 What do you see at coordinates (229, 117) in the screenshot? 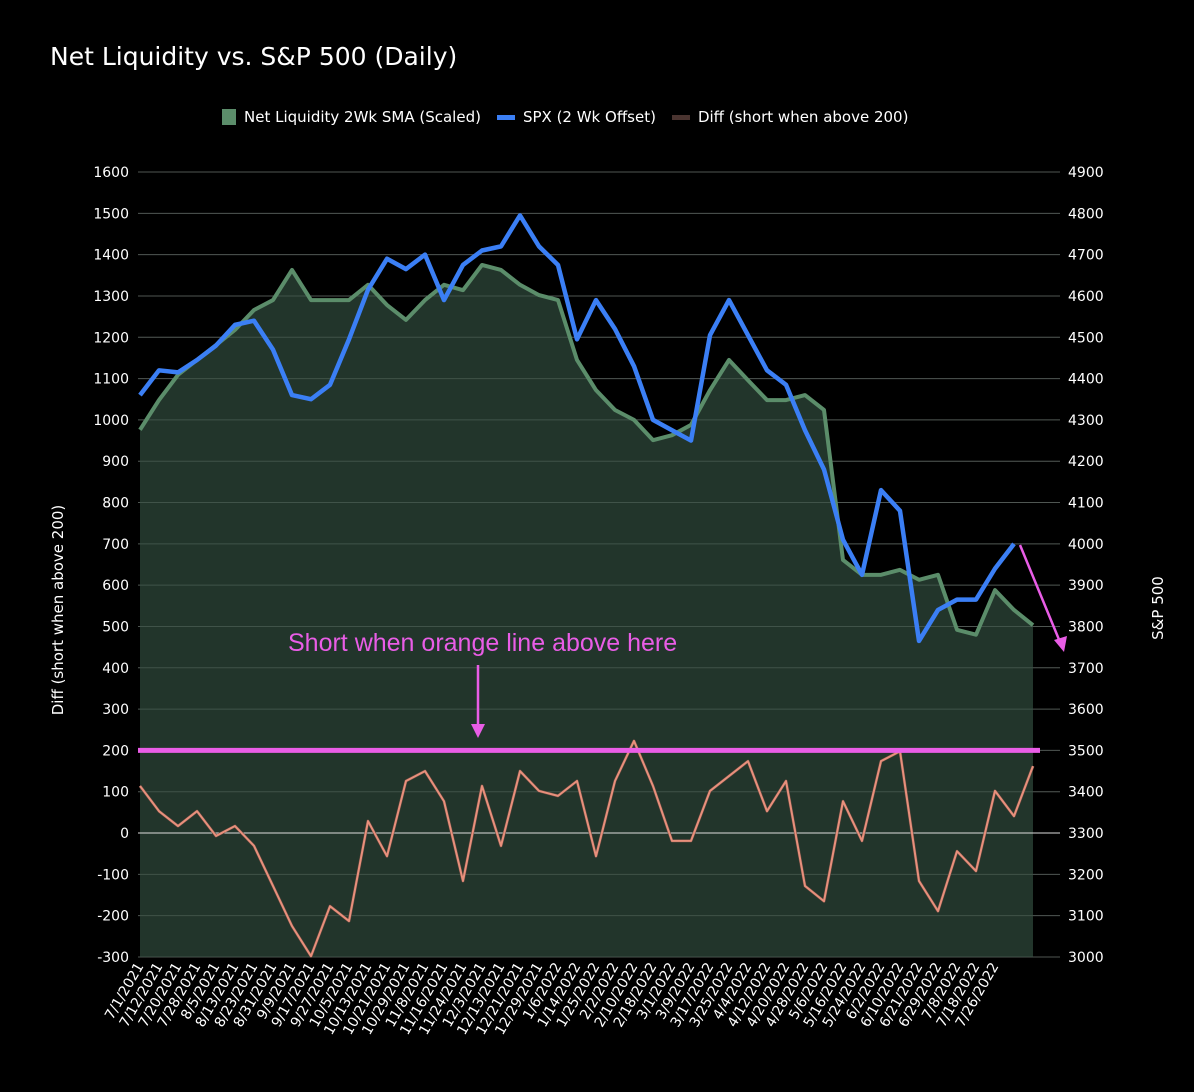
I see `legend-swatch-net-liquidity` at bounding box center [229, 117].